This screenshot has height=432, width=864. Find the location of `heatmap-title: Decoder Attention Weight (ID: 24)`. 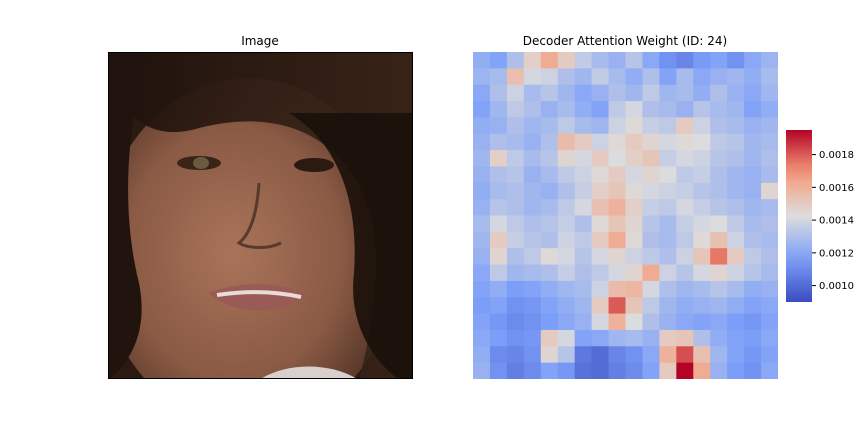

heatmap-title: Decoder Attention Weight (ID: 24) is located at coordinates (625, 41).